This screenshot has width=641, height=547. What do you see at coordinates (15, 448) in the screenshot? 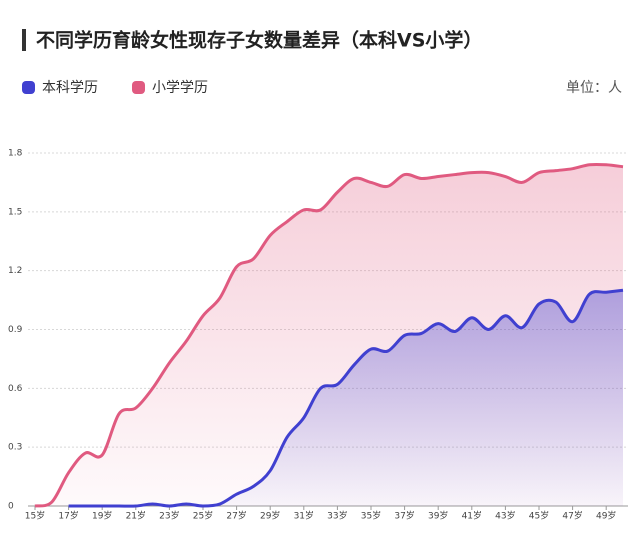
I see `y-tick-label: 0.3` at bounding box center [15, 448].